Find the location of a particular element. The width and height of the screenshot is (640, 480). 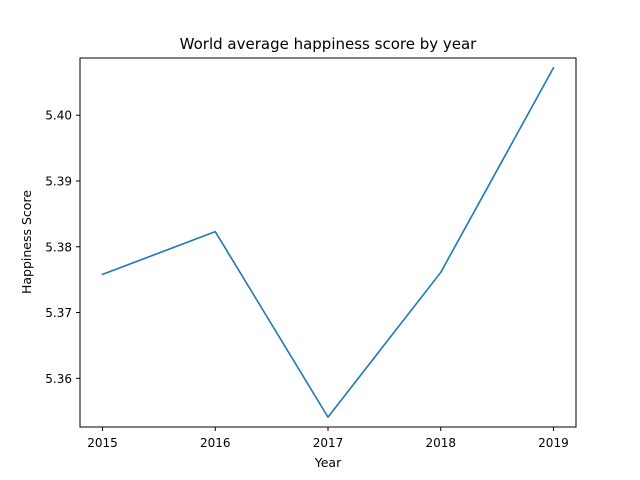

x-tick-label: 2015 is located at coordinates (102, 443).